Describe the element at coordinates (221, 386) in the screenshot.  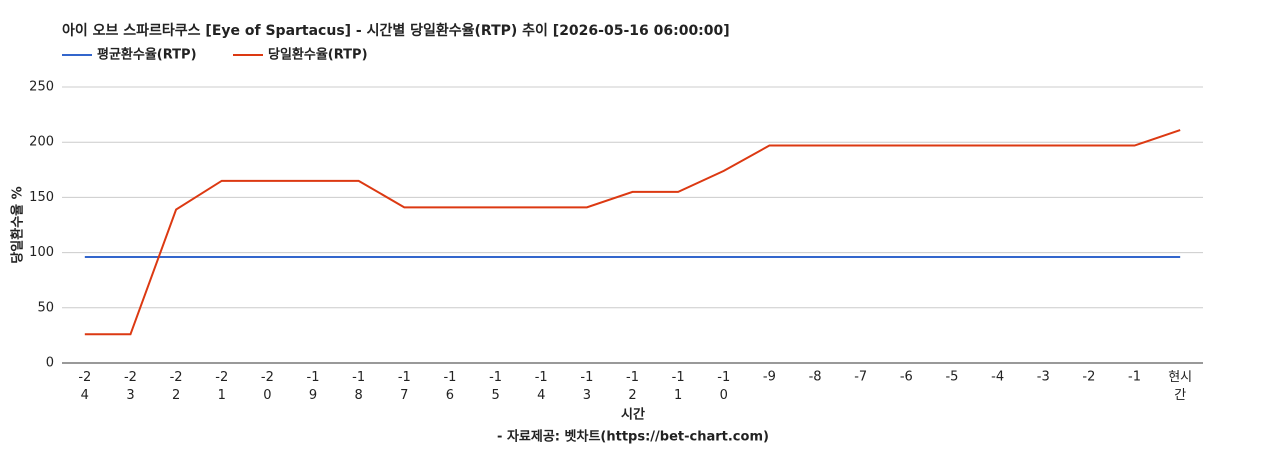
I see `x-tick-label: -2 1` at that location.